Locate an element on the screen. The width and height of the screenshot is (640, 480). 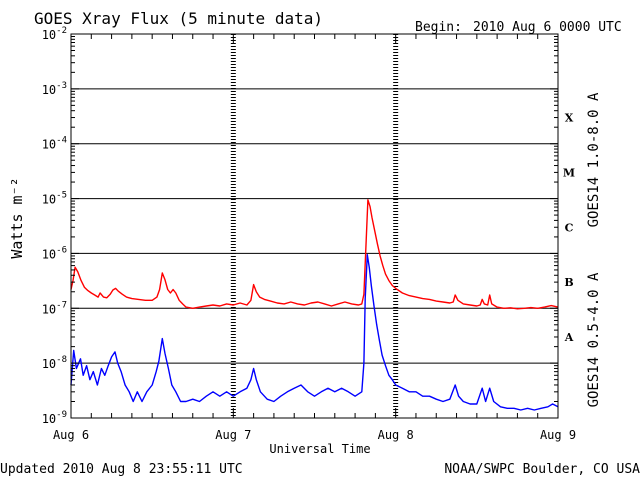
flare-class-label: B is located at coordinates (568, 282).